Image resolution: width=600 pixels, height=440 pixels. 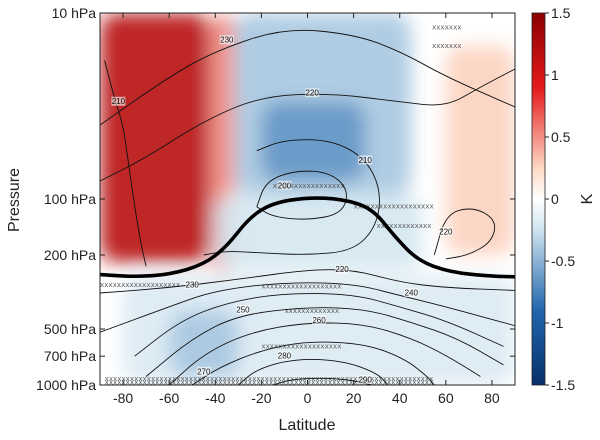 I want to click on contour-label: 290, so click(x=365, y=380).